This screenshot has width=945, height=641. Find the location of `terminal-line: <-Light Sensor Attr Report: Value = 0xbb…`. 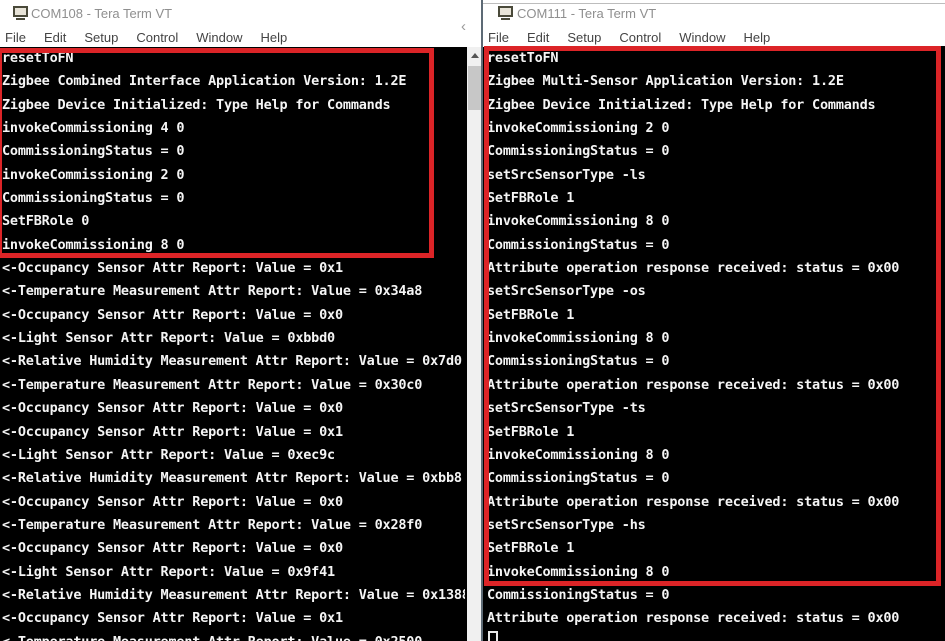

terminal-line: <-Light Sensor Attr Report: Value = 0xbb… is located at coordinates (168, 338).